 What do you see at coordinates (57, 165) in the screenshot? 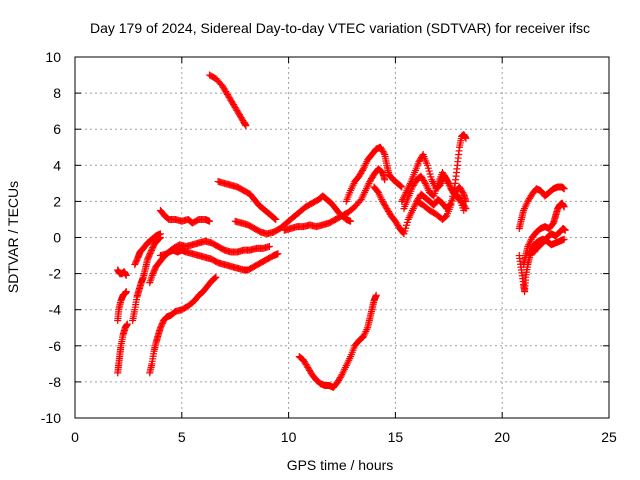
I see `y-tick-label: 4` at bounding box center [57, 165].